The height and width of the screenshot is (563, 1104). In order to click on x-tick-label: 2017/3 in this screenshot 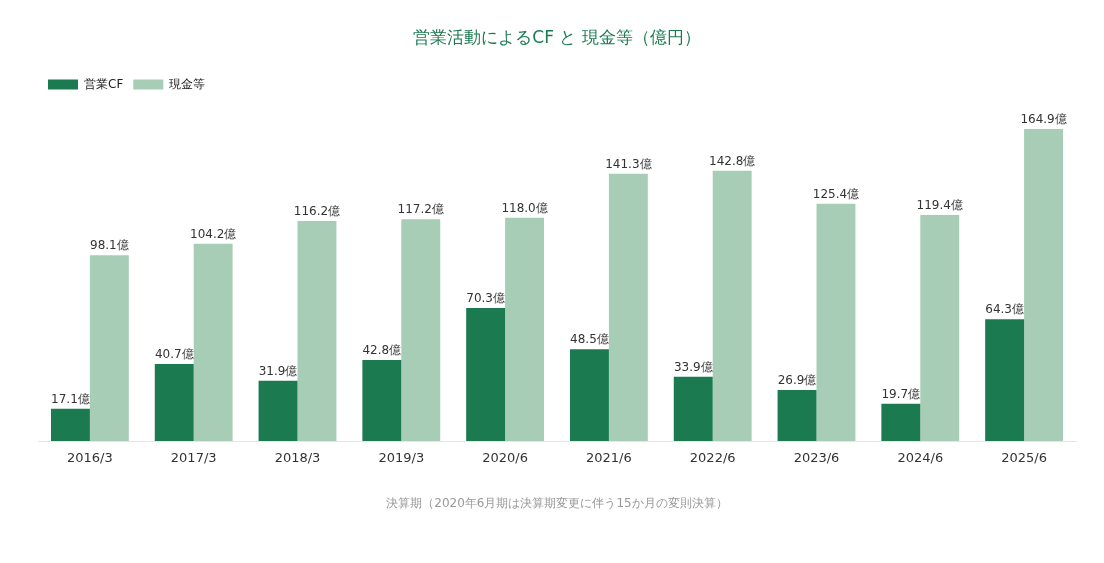, I will do `click(193, 458)`.